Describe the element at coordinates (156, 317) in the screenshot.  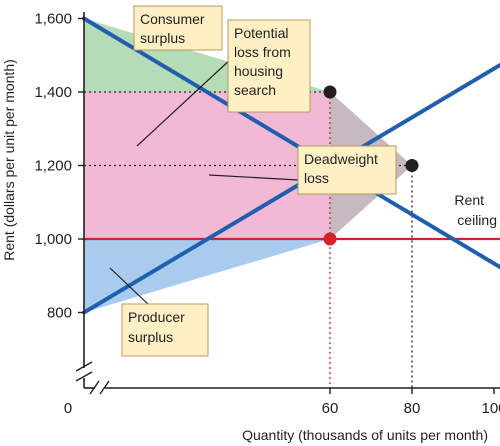
I see `producer-surplus-text-1: Producer` at that location.